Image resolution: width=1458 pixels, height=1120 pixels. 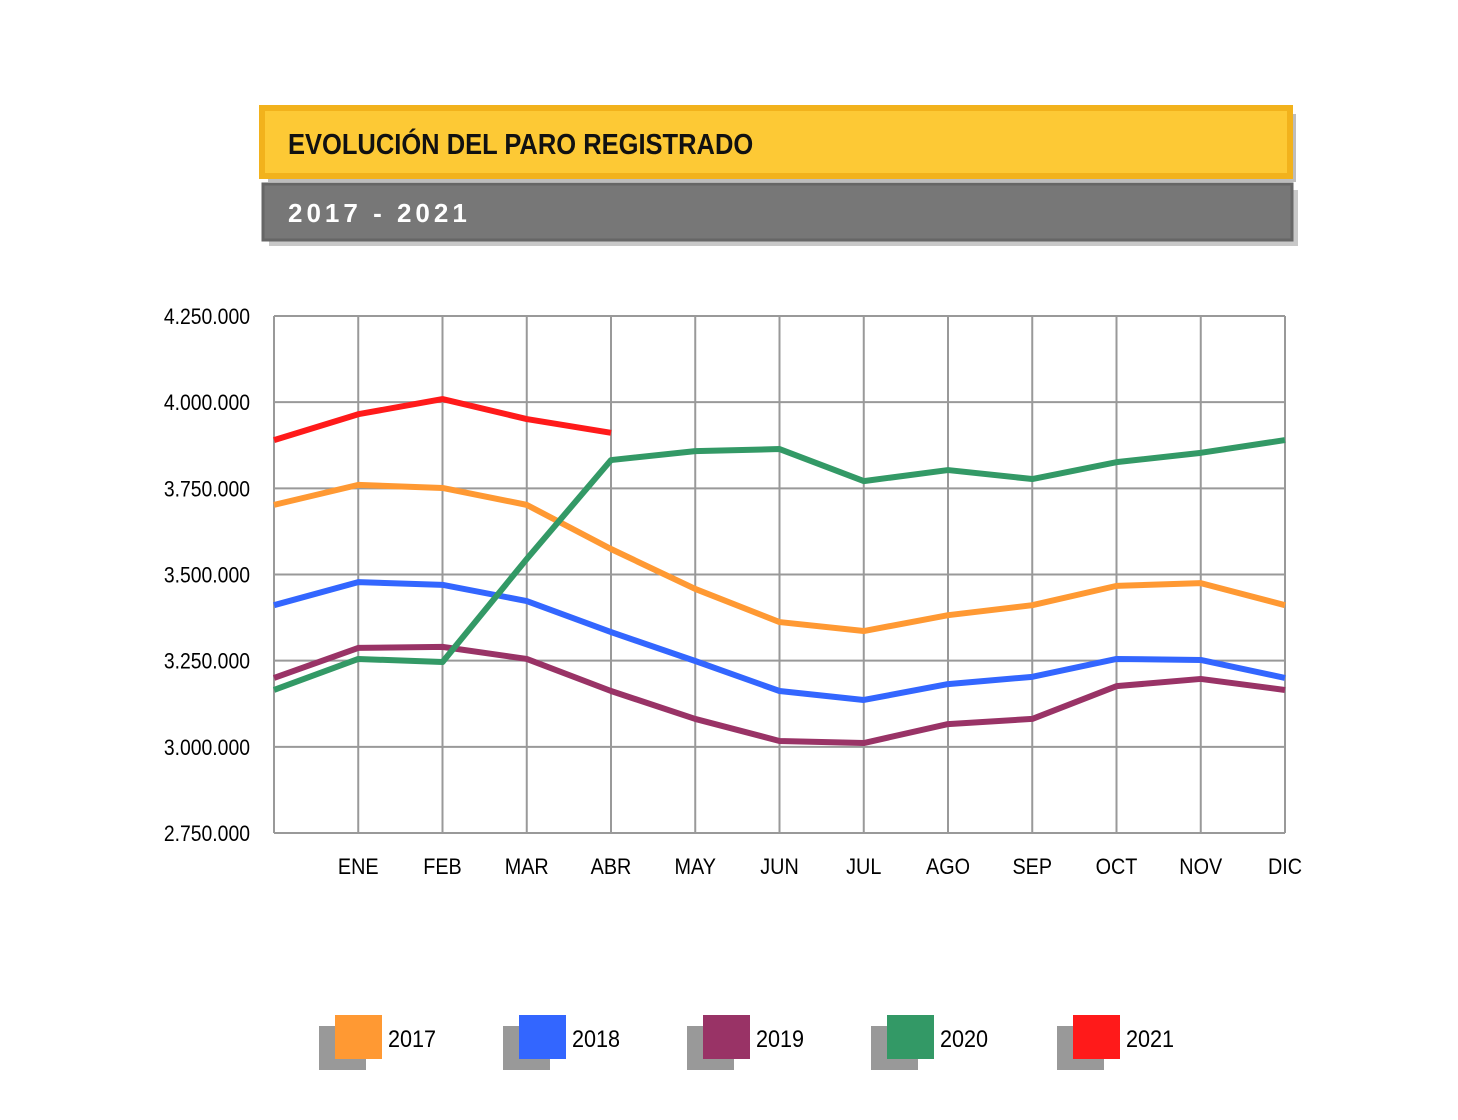 What do you see at coordinates (1200, 867) in the screenshot?
I see `x-tick-label: NOV` at bounding box center [1200, 867].